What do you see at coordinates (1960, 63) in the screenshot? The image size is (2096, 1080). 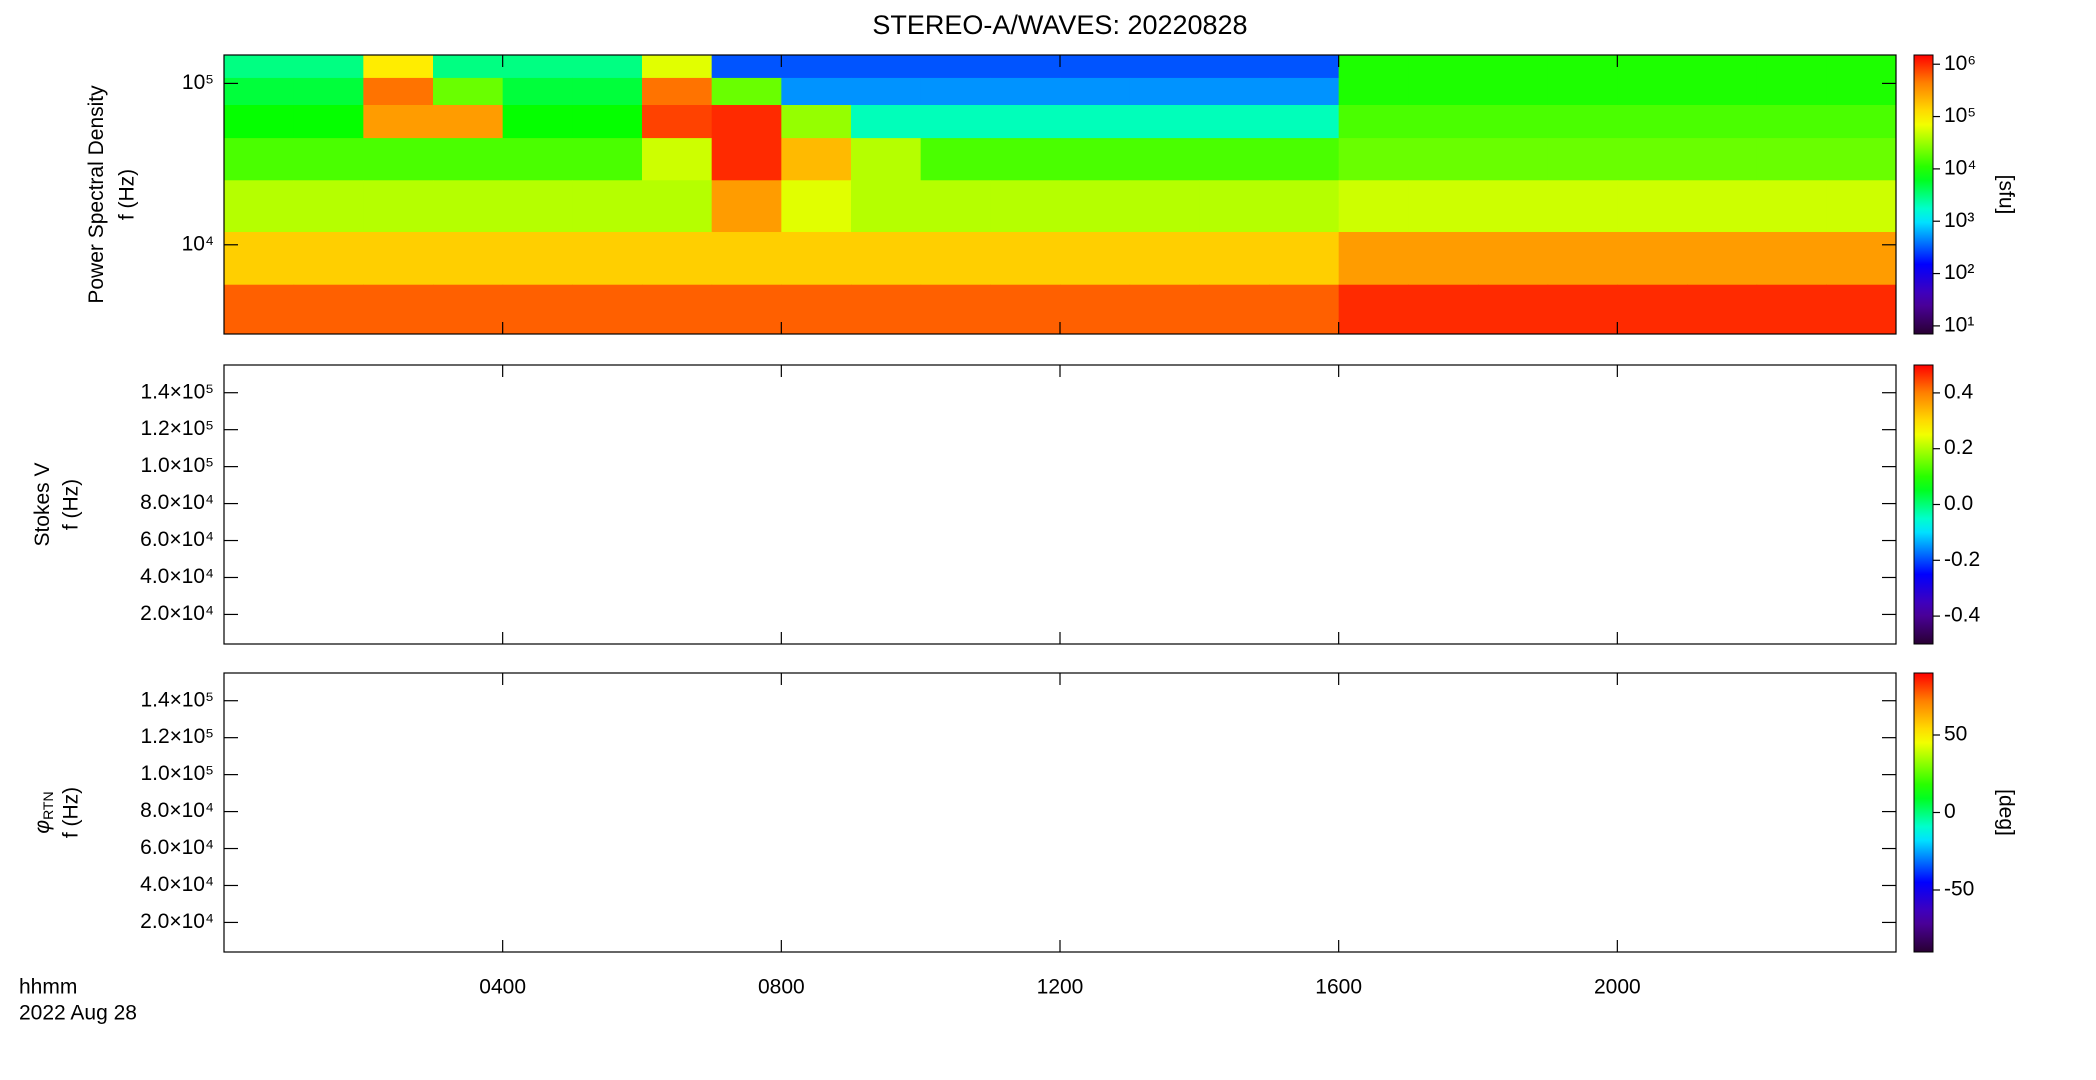 I see `colorbar-tick-label: 10⁶` at bounding box center [1960, 63].